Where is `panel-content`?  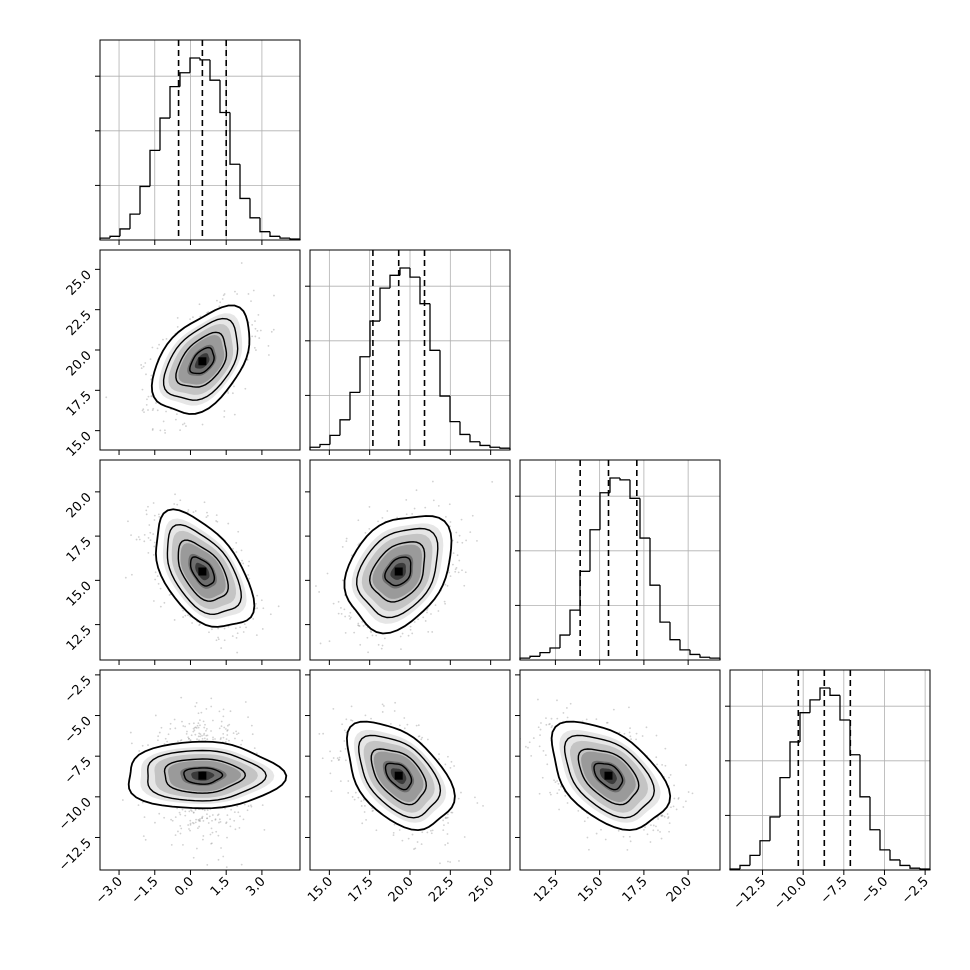
panel-content is located at coordinates (190, 348).